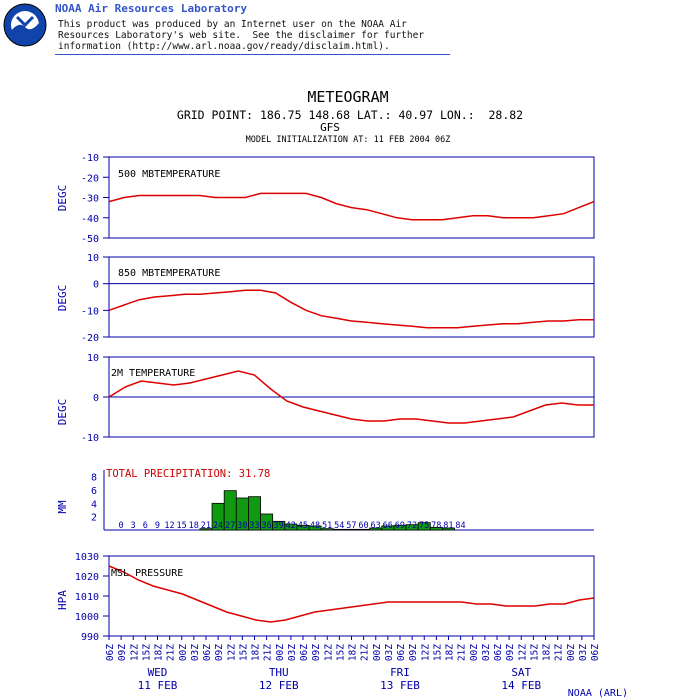  Describe the element at coordinates (182, 526) in the screenshot. I see `precip-hour-label: 15` at that location.